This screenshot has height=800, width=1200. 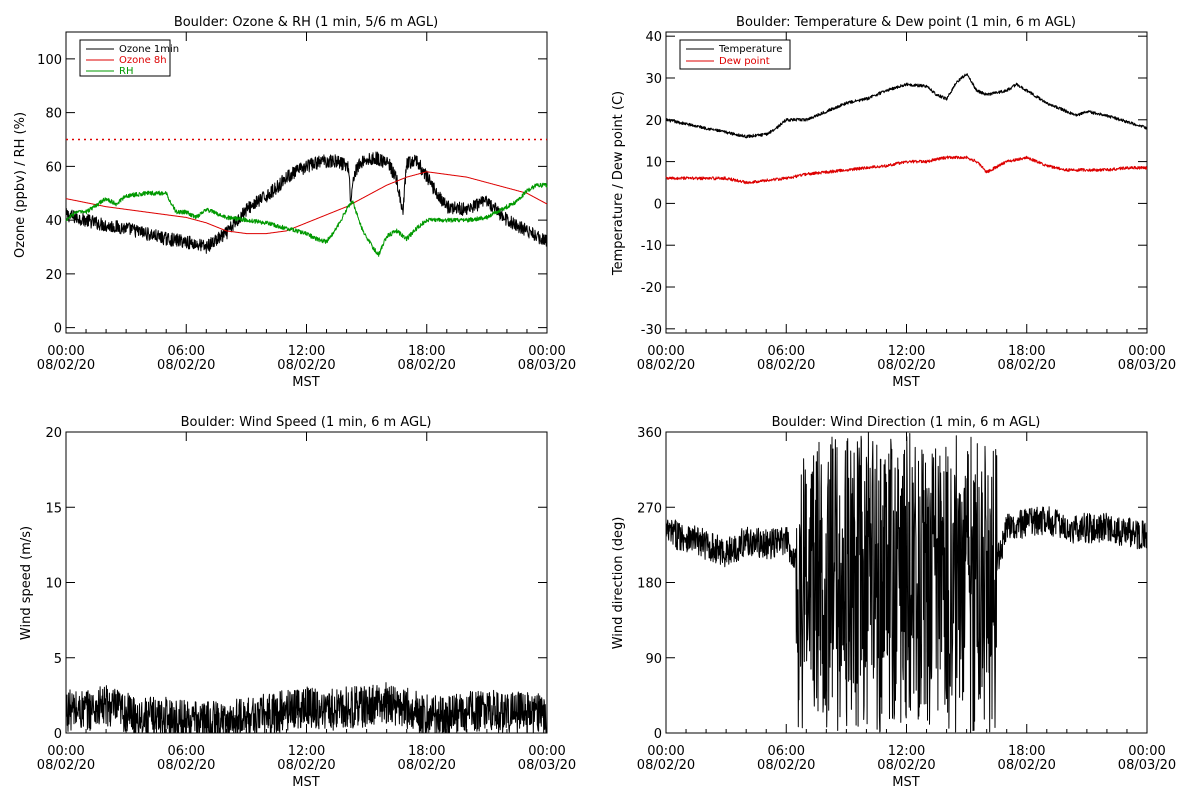 What do you see at coordinates (58, 329) in the screenshot?
I see `ozone-y-tick-label: 0` at bounding box center [58, 329].